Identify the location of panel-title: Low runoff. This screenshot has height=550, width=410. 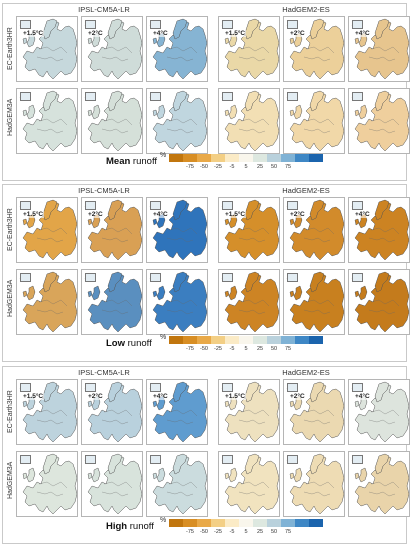
(129, 343).